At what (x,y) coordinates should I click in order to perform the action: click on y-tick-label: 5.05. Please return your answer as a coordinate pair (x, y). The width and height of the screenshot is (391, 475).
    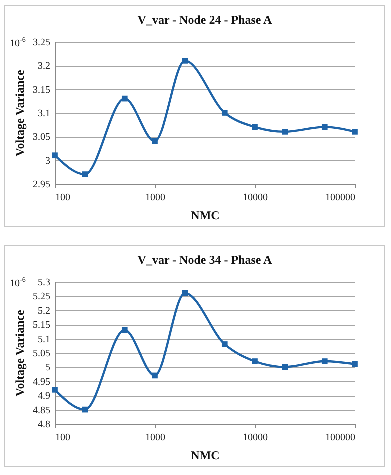
    Looking at the image, I should click on (41, 354).